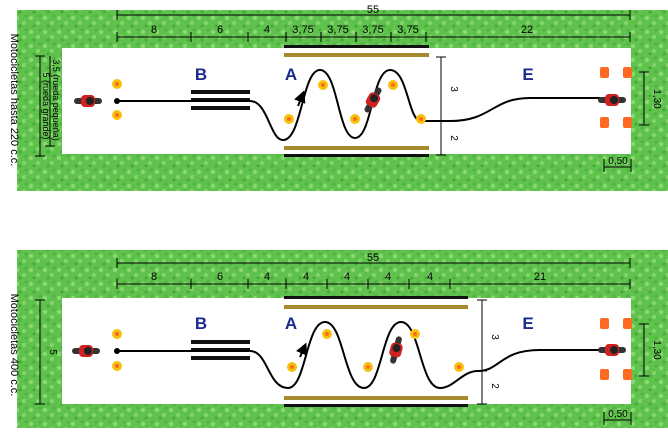 Image resolution: width=668 pixels, height=438 pixels. What do you see at coordinates (540, 277) in the screenshot?
I see `segment-label: 21` at bounding box center [540, 277].